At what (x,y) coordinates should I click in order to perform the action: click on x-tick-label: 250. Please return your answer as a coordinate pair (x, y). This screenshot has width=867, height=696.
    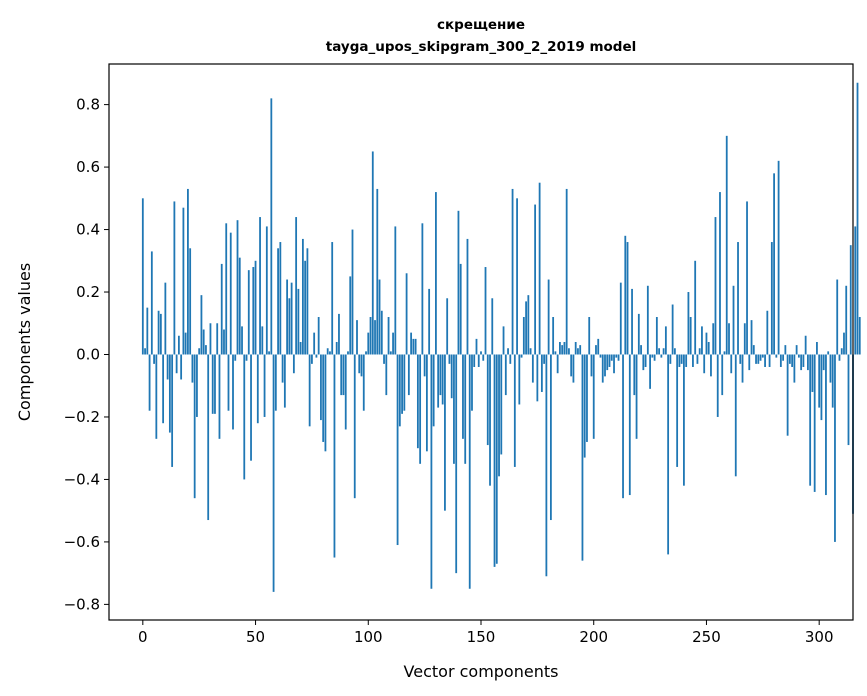
    Looking at the image, I should click on (706, 637).